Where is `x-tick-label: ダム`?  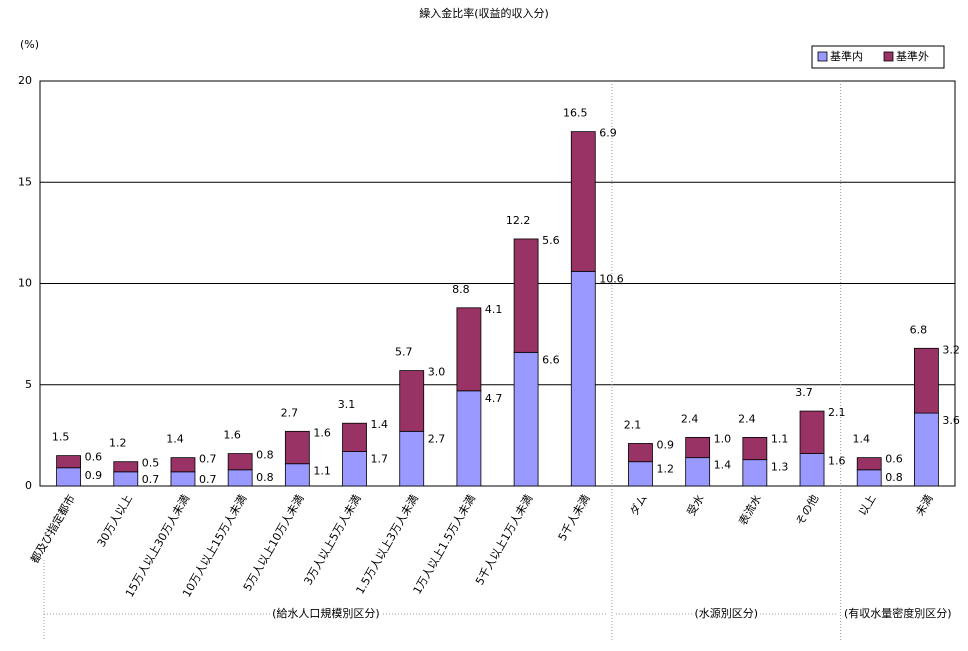 x-tick-label: ダム is located at coordinates (638, 505).